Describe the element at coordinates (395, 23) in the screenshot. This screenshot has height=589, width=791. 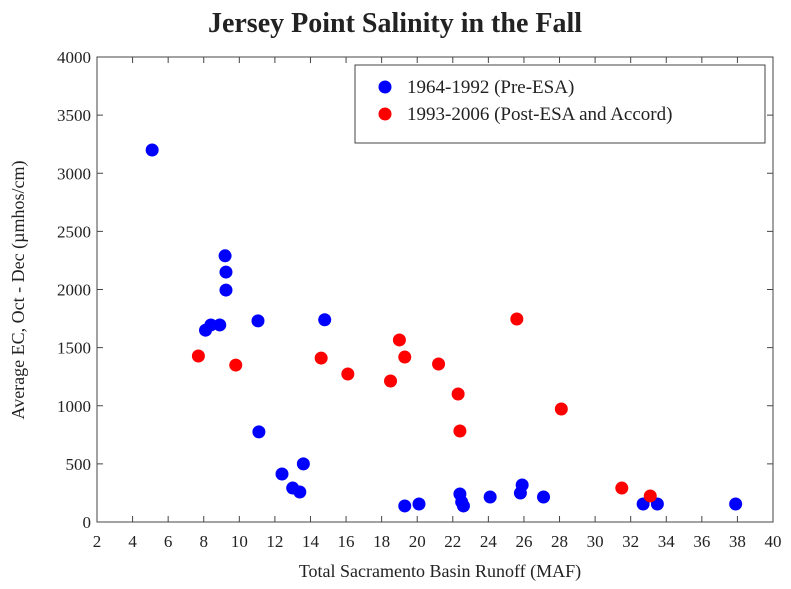
I see `chart-title: Jersey Point Salinity in the Fall` at that location.